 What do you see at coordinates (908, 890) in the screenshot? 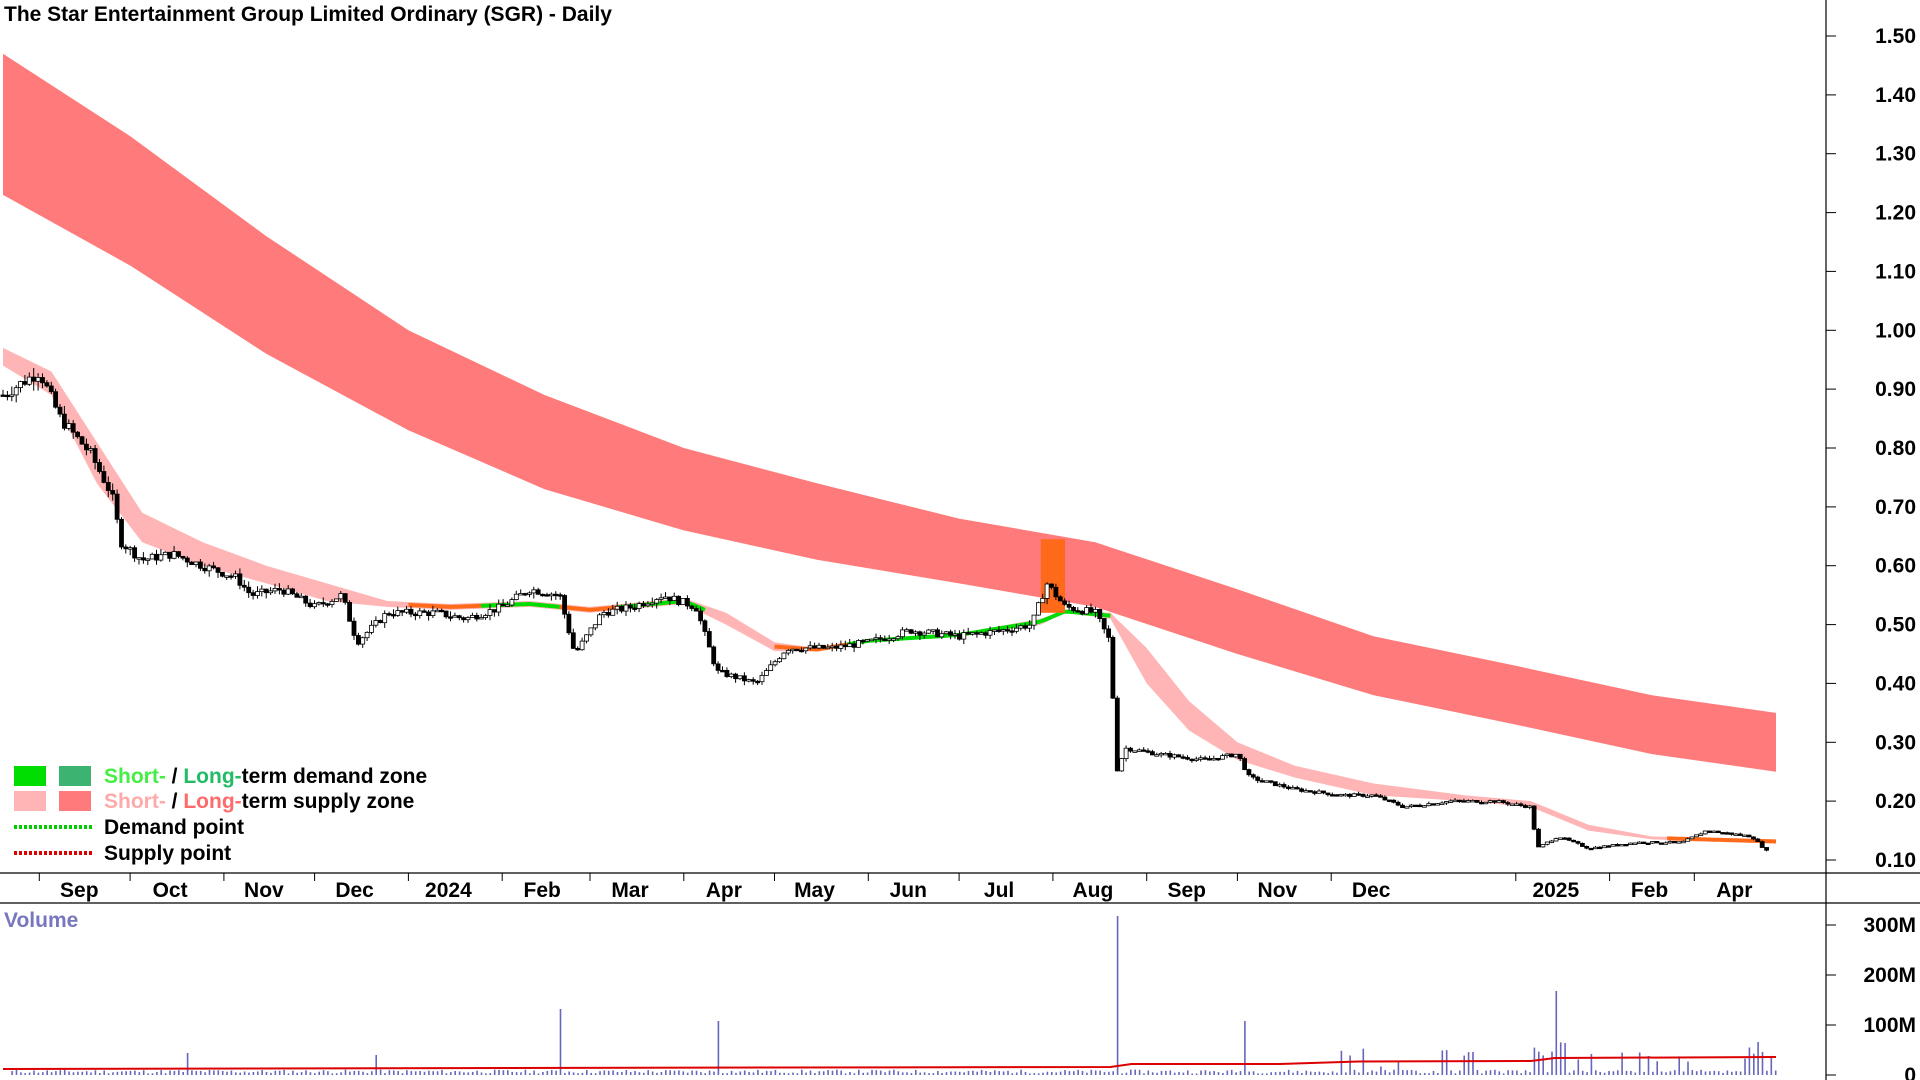
I see `x-tick-label: Jun` at bounding box center [908, 890].